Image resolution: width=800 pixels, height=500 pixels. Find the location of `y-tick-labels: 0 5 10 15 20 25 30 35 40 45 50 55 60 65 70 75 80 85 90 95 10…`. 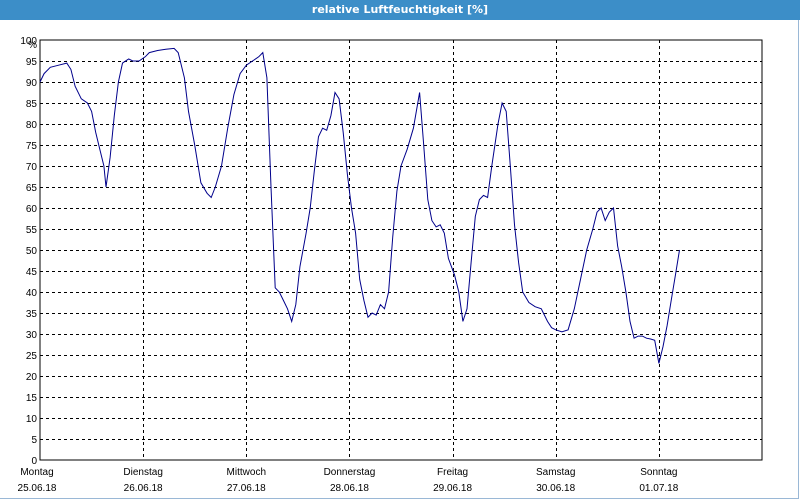

y-tick-labels: 0 5 10 15 20 25 30 35 40 45 50 55 60 65 70 75 80 85 90 95 10… is located at coordinates (28, 251).